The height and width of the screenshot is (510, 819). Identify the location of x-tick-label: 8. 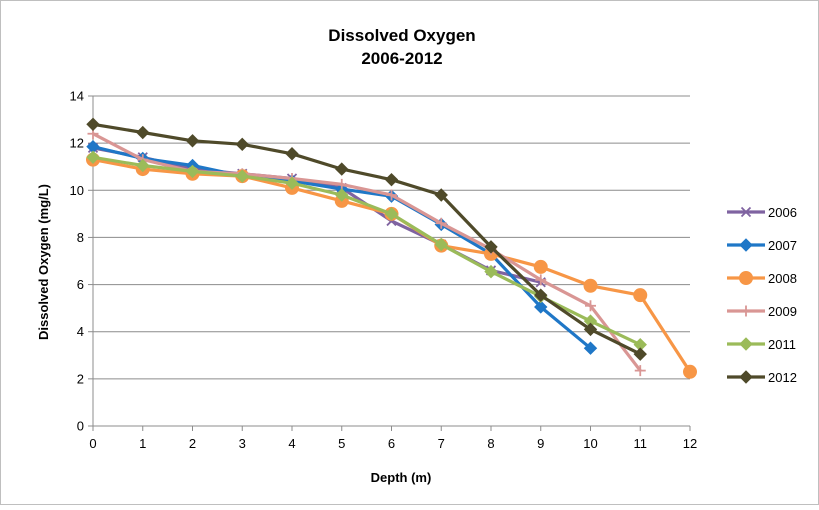
(490, 443).